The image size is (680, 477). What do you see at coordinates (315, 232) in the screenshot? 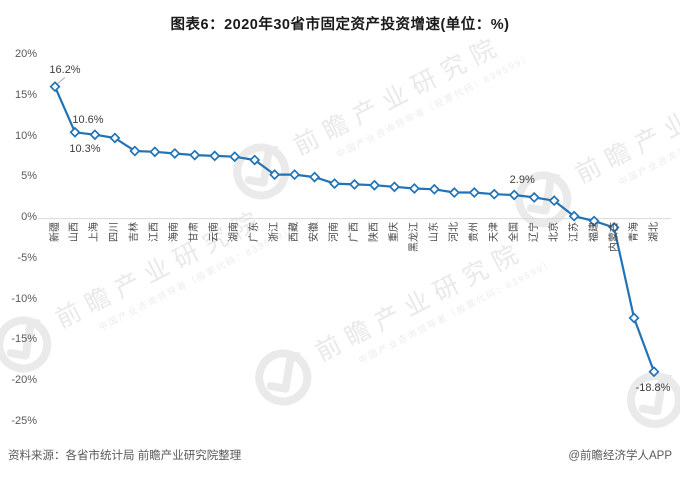
I see `x-axis-label-安徽: 安徽` at bounding box center [315, 232].